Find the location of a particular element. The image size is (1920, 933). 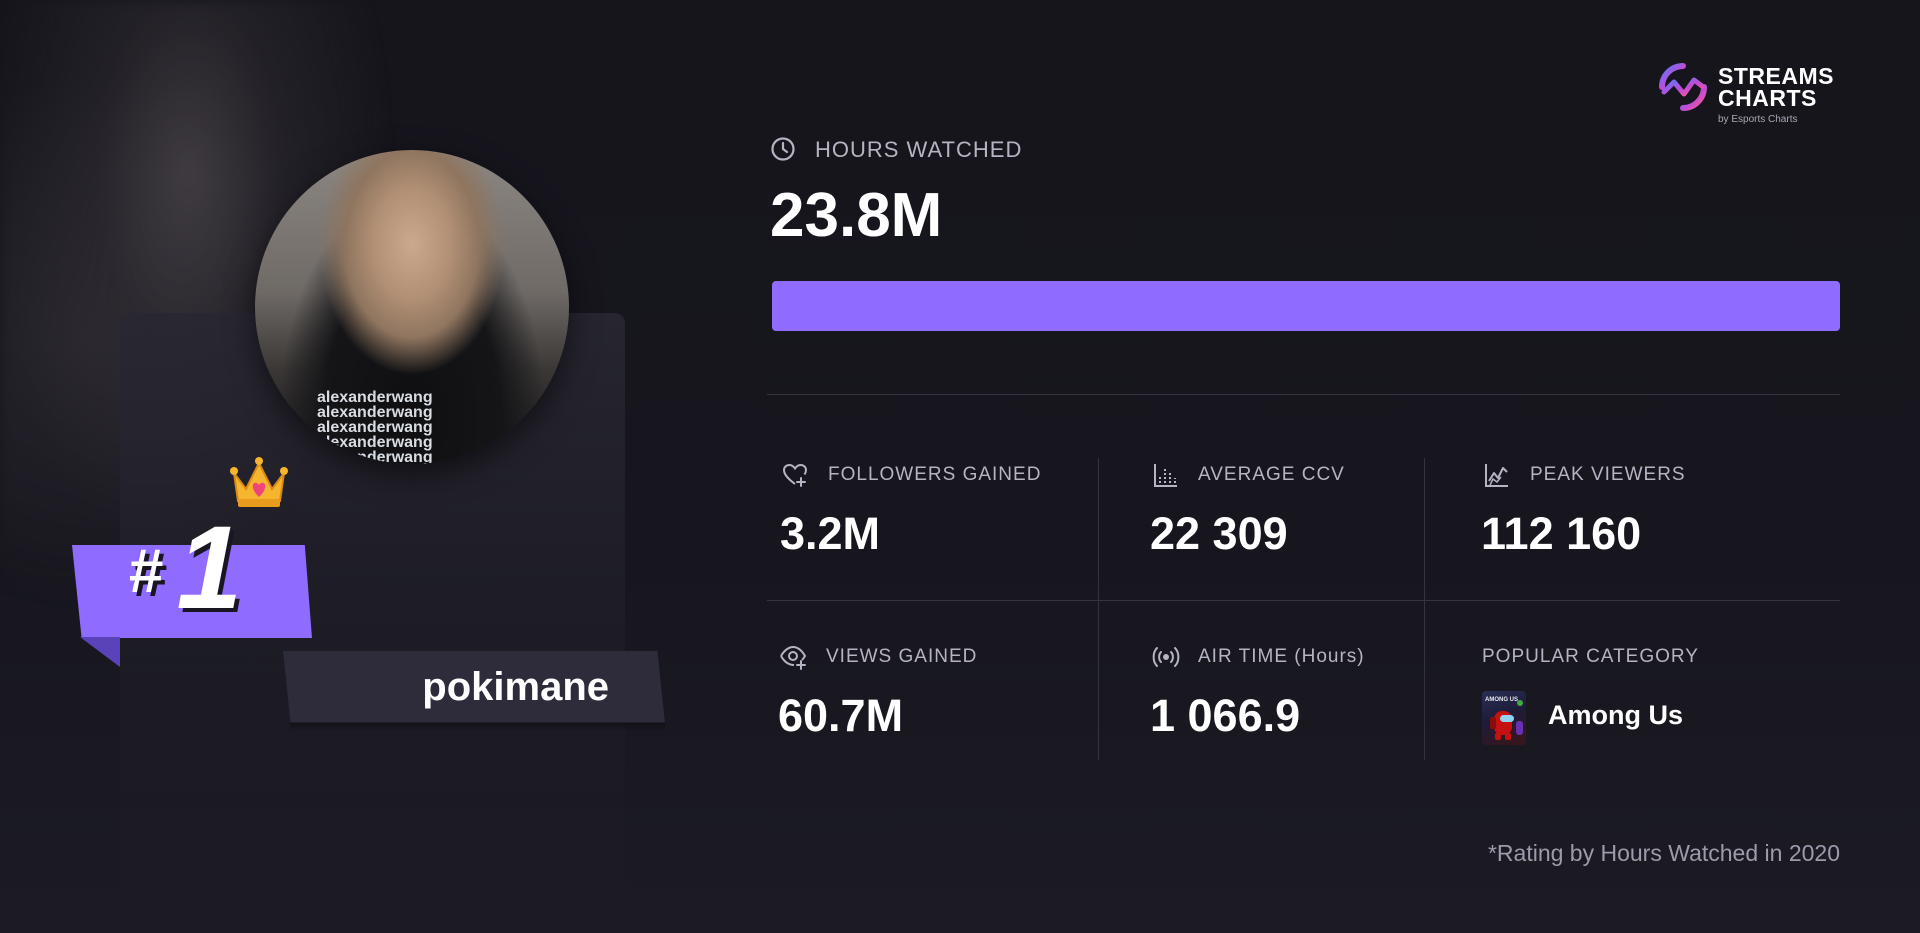

hours-watched-bar-fill is located at coordinates (1306, 306).